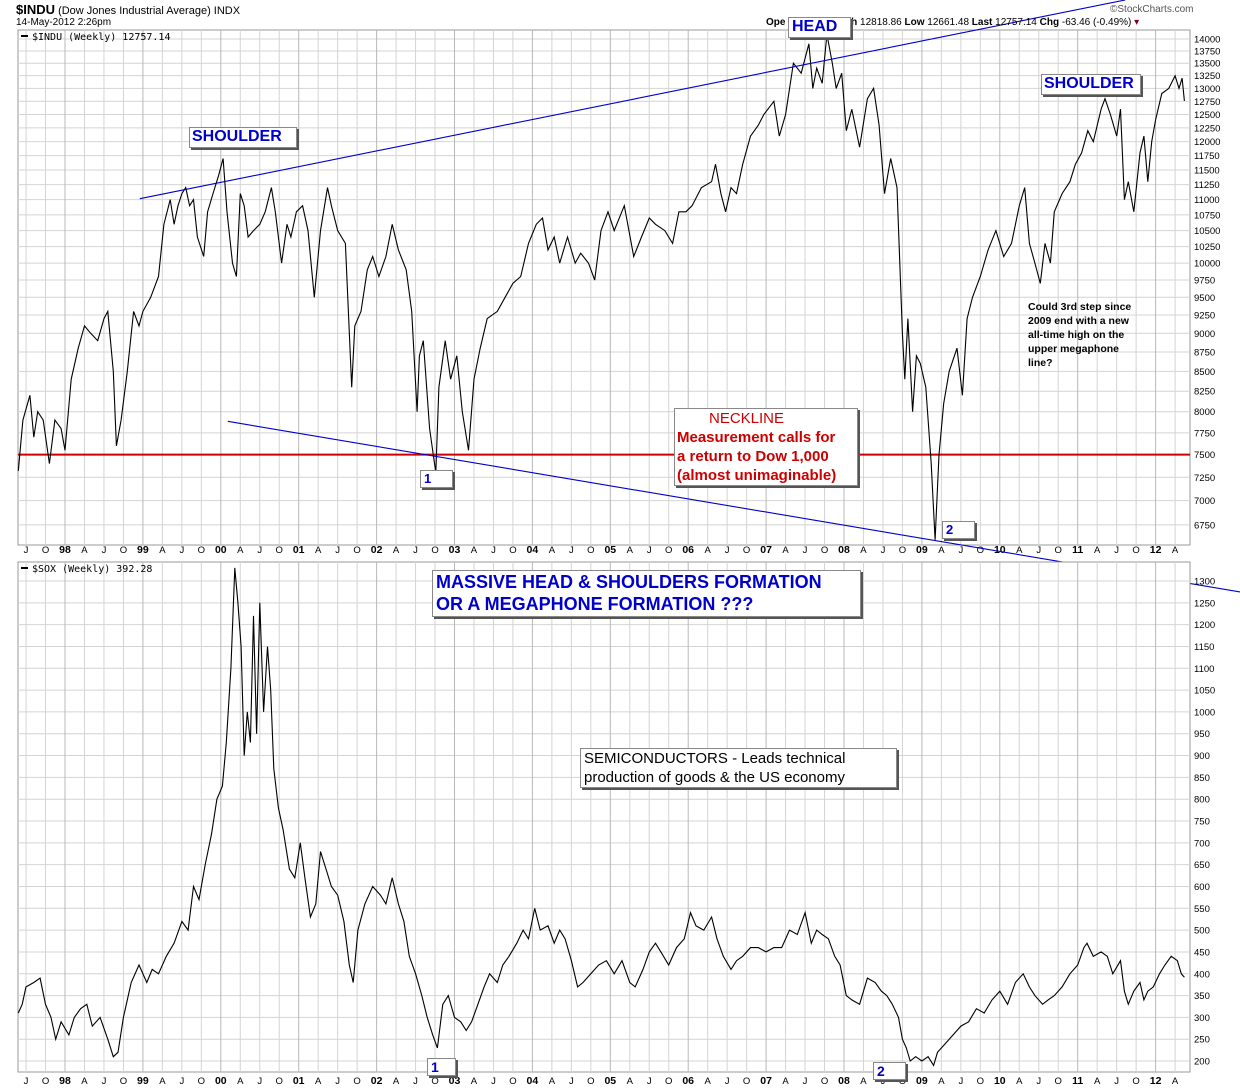  Describe the element at coordinates (36, 9) in the screenshot. I see `symbol: $INDU` at that location.